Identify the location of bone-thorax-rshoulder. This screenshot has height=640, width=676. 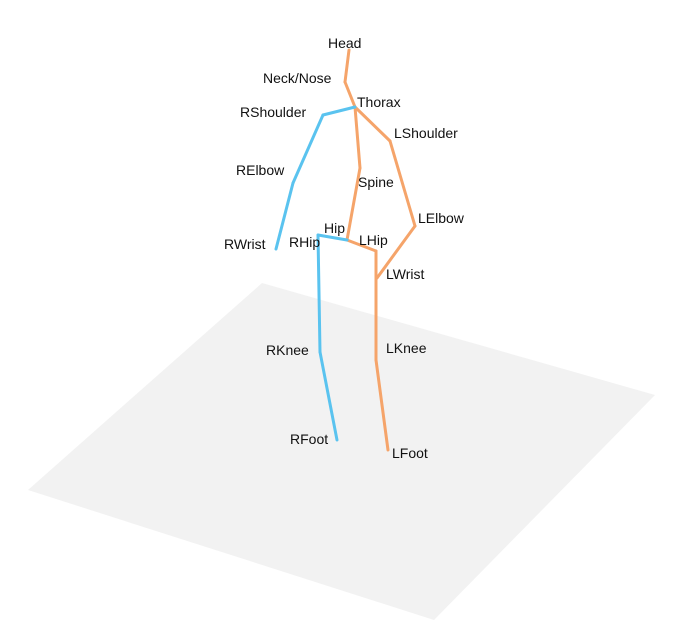
(339, 111).